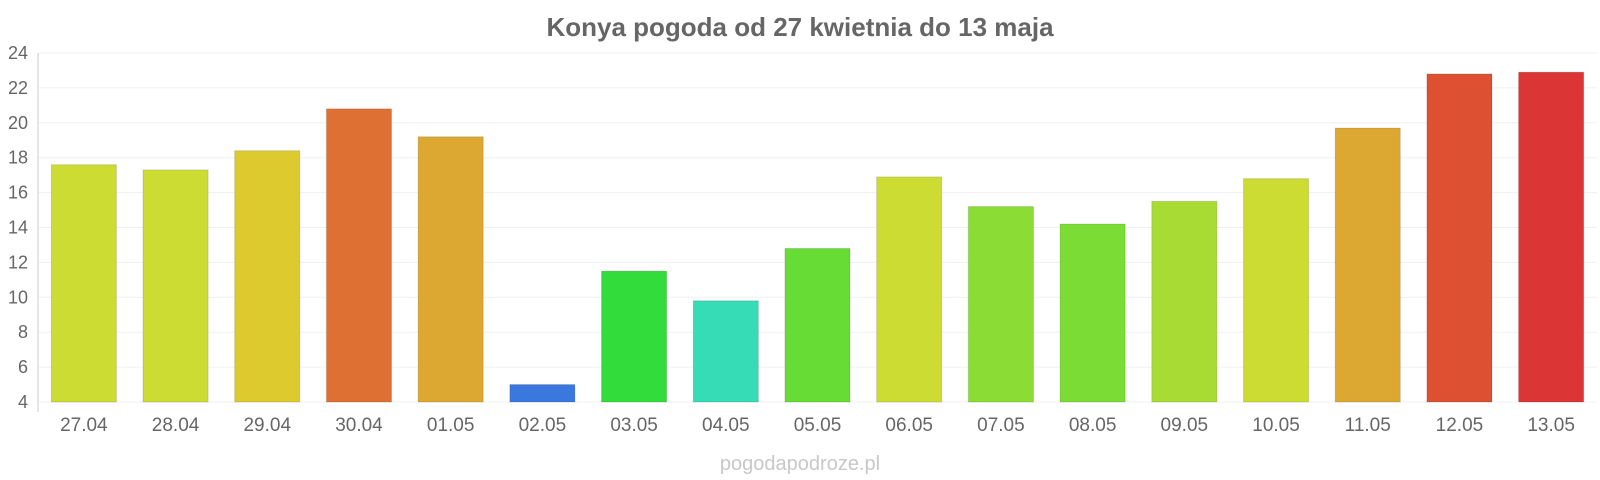  What do you see at coordinates (18, 123) in the screenshot?
I see `y-tick-label: 20` at bounding box center [18, 123].